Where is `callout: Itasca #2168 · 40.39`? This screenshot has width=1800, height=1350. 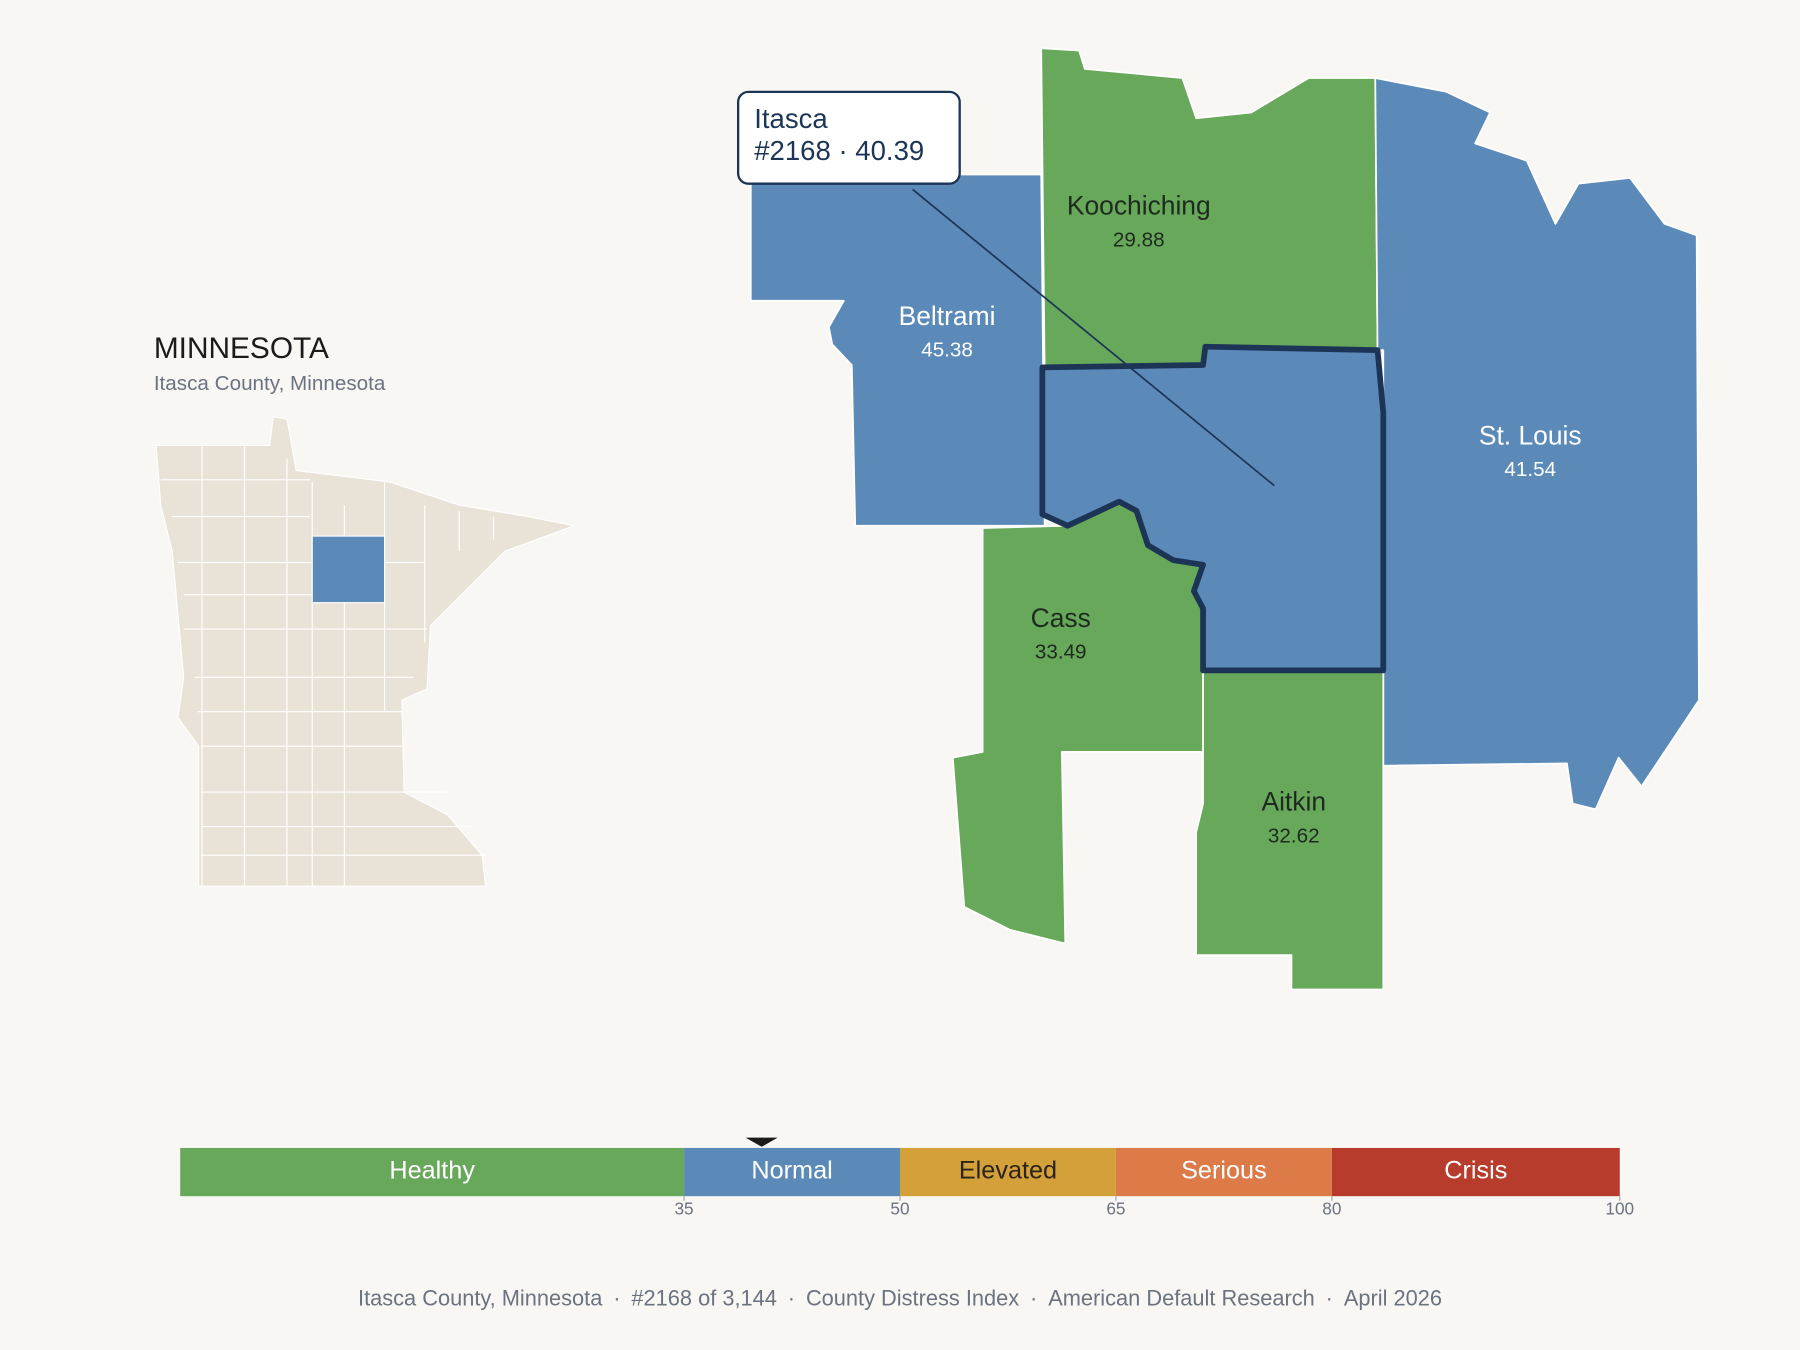
callout: Itasca #2168 · 40.39 is located at coordinates (1005, 288).